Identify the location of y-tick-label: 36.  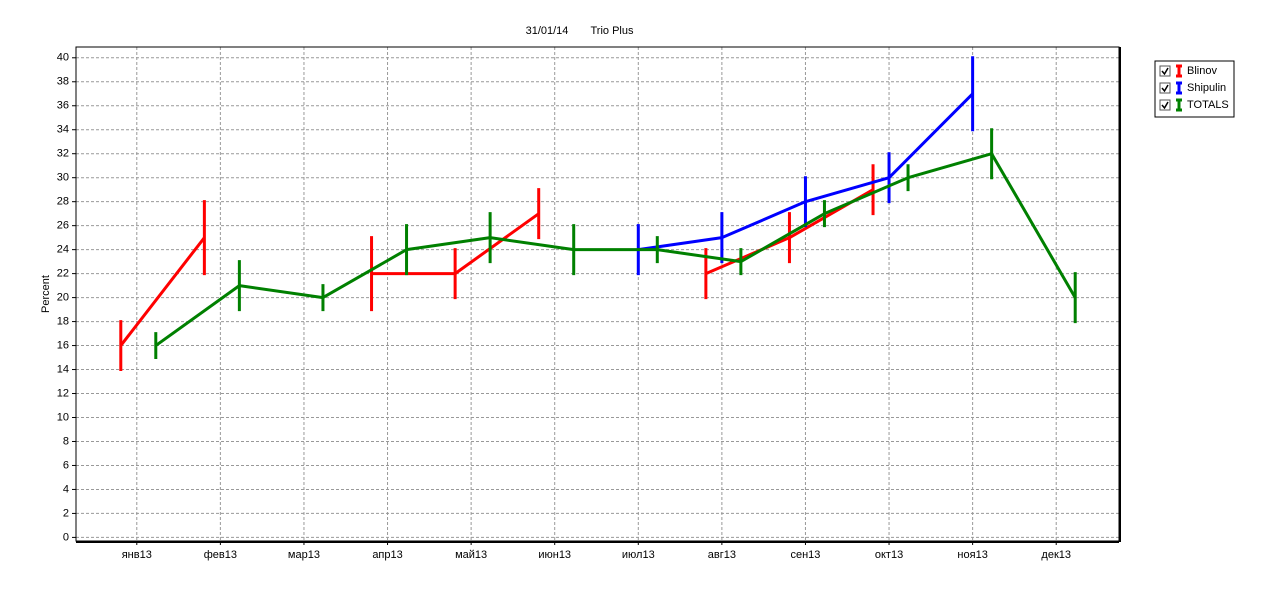
(63, 106).